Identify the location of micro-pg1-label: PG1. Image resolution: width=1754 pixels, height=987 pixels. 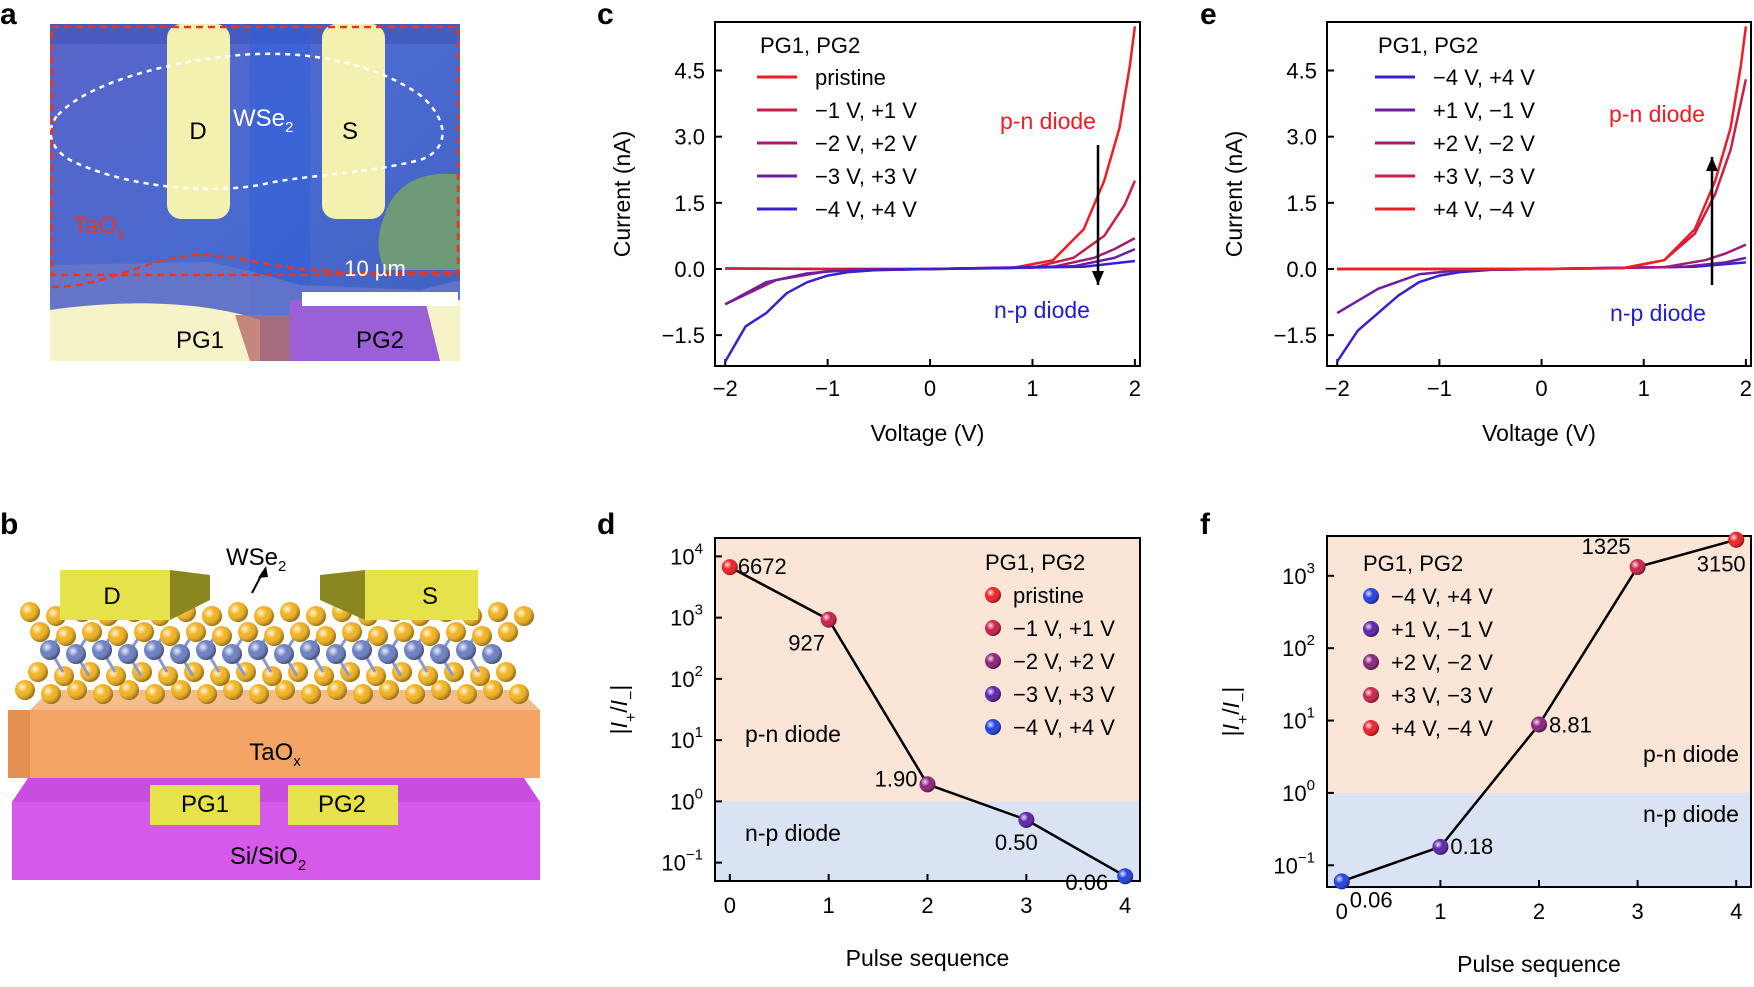
(200, 340).